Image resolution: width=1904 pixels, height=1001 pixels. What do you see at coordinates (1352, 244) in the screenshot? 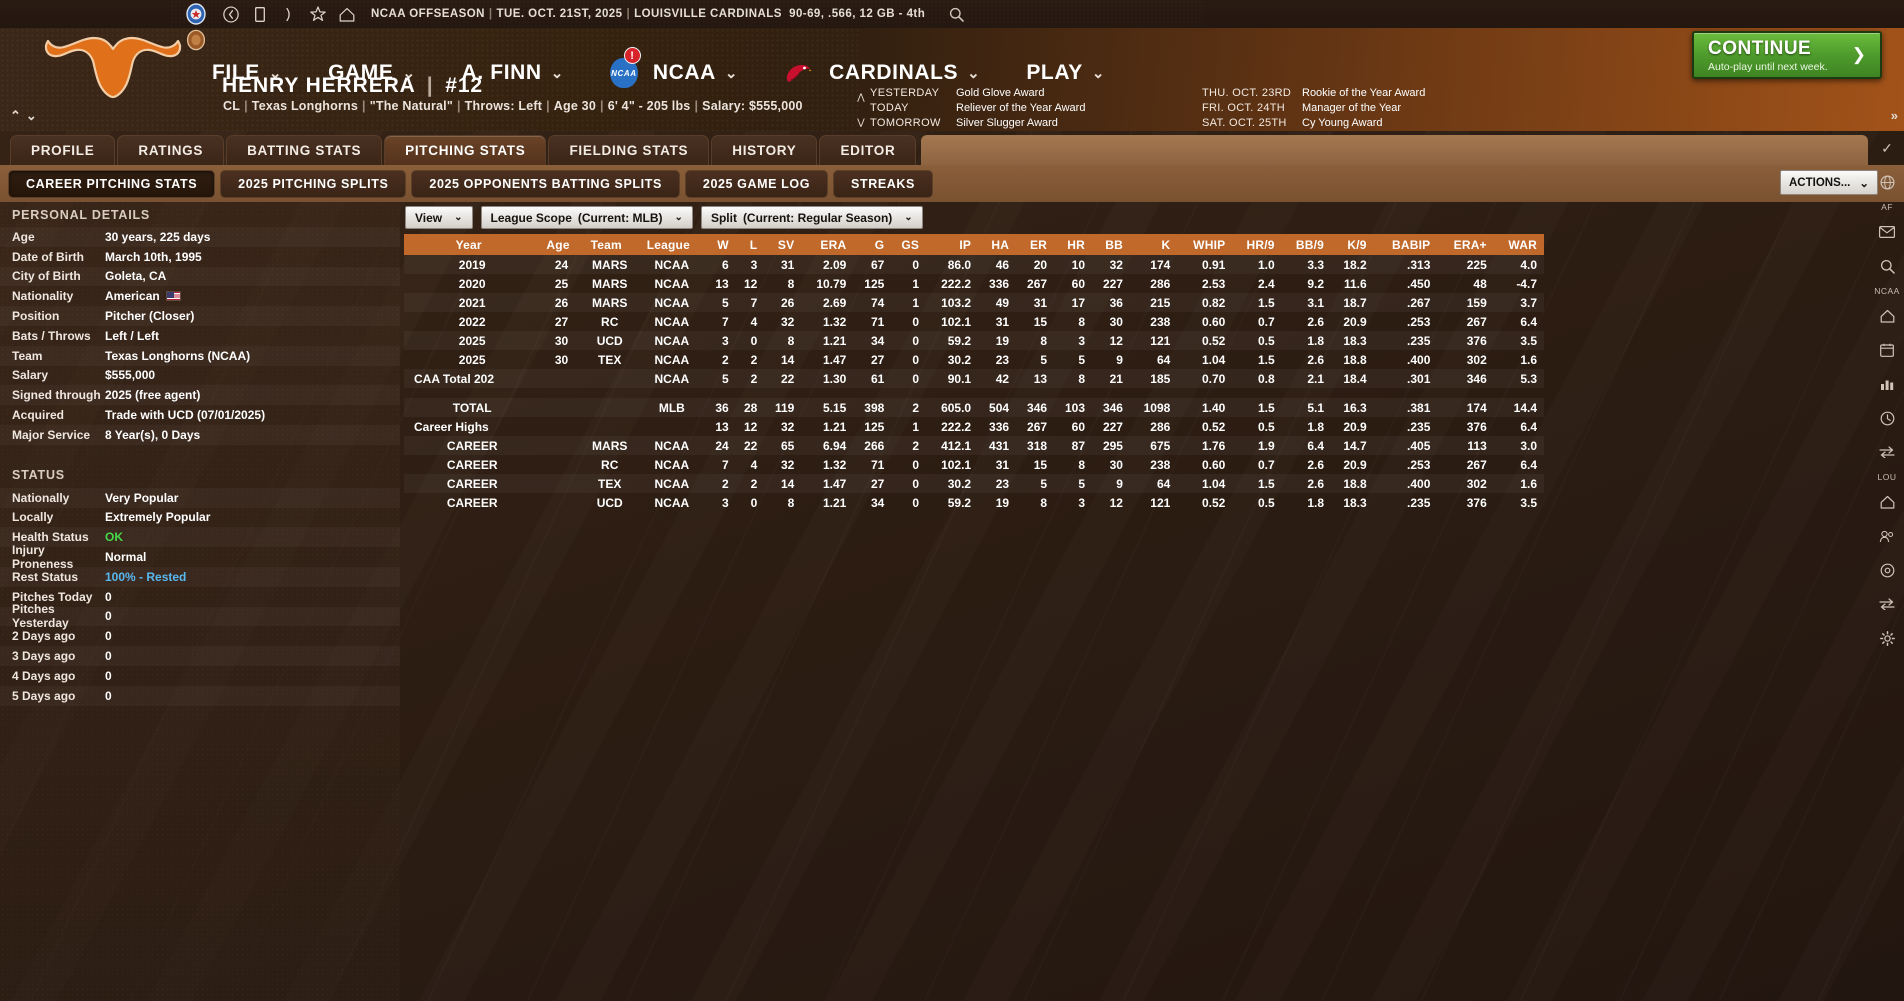
I see `column-header-k-9: K/9` at bounding box center [1352, 244].